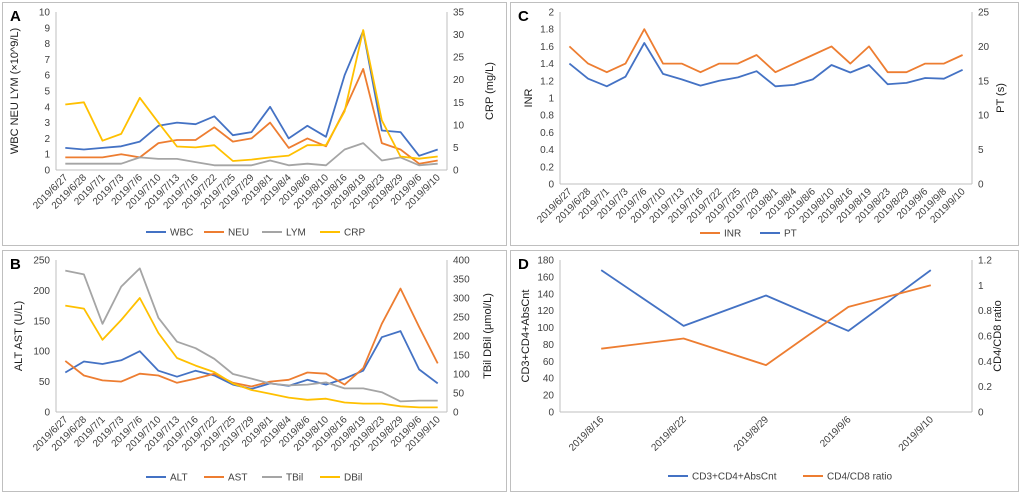 Image resolution: width=1021 pixels, height=494 pixels. What do you see at coordinates (549, 362) in the screenshot?
I see `left-tick-label: 60` at bounding box center [549, 362].